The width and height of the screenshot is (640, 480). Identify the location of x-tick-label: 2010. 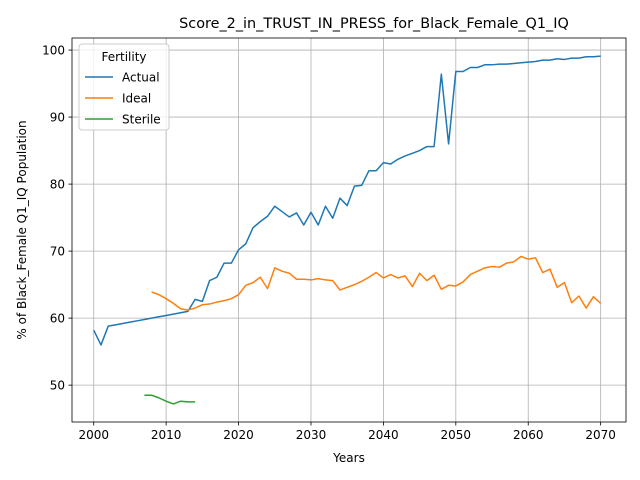
(166, 435).